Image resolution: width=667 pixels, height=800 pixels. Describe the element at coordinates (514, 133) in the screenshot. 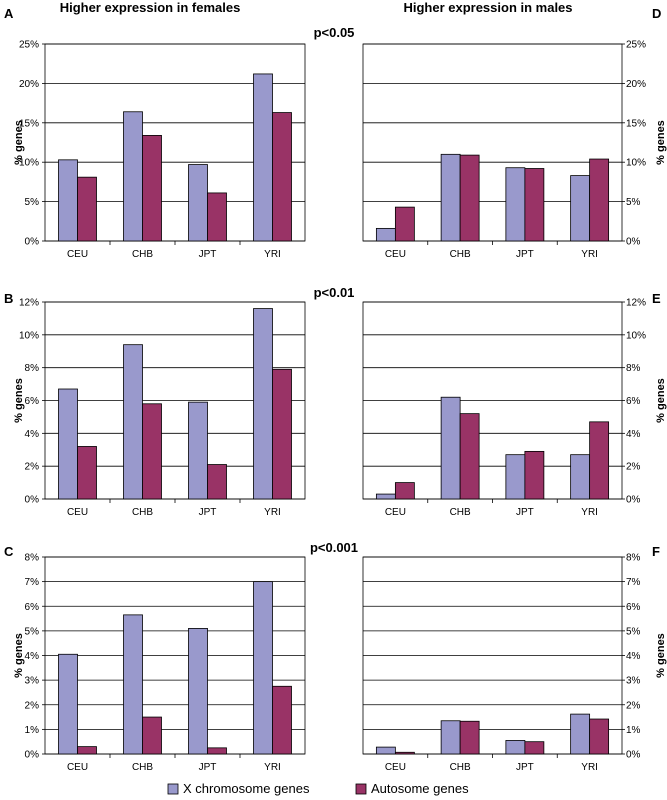

I see `panel-d: D 0% 5% 10% 15% 20% 25% % genes CEU CHB JPT YRI` at that location.